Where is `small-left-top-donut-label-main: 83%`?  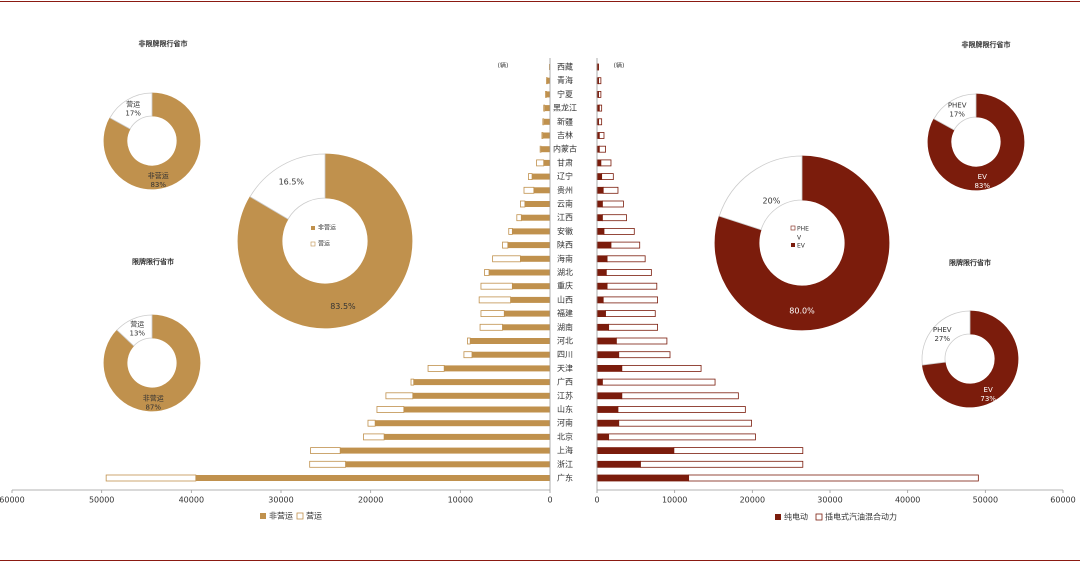
small-left-top-donut-label-main: 83% is located at coordinates (158, 185).